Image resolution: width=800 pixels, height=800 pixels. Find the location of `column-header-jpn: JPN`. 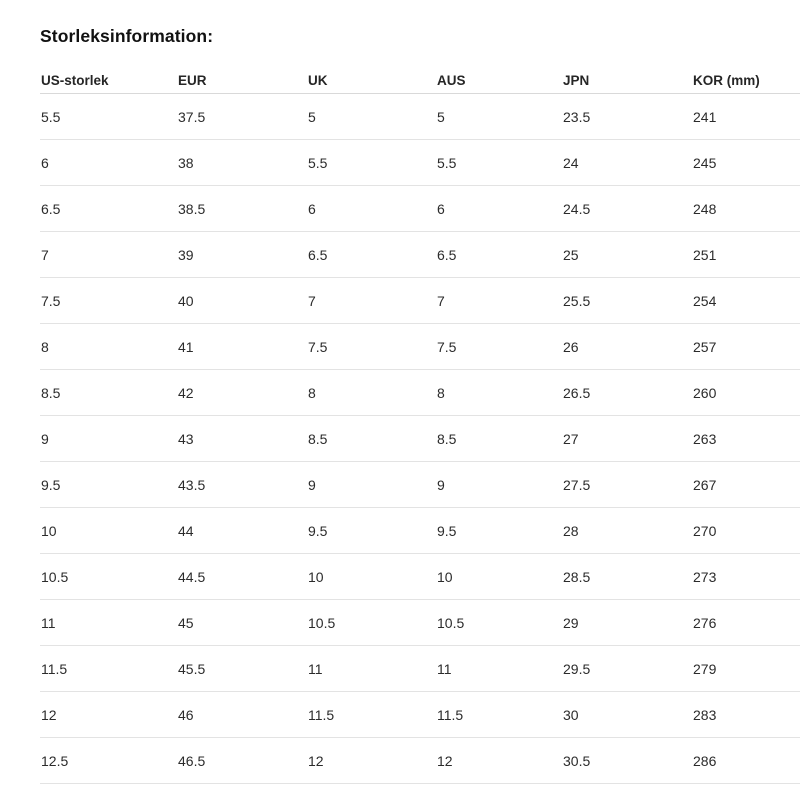

column-header-jpn: JPN is located at coordinates (627, 81).